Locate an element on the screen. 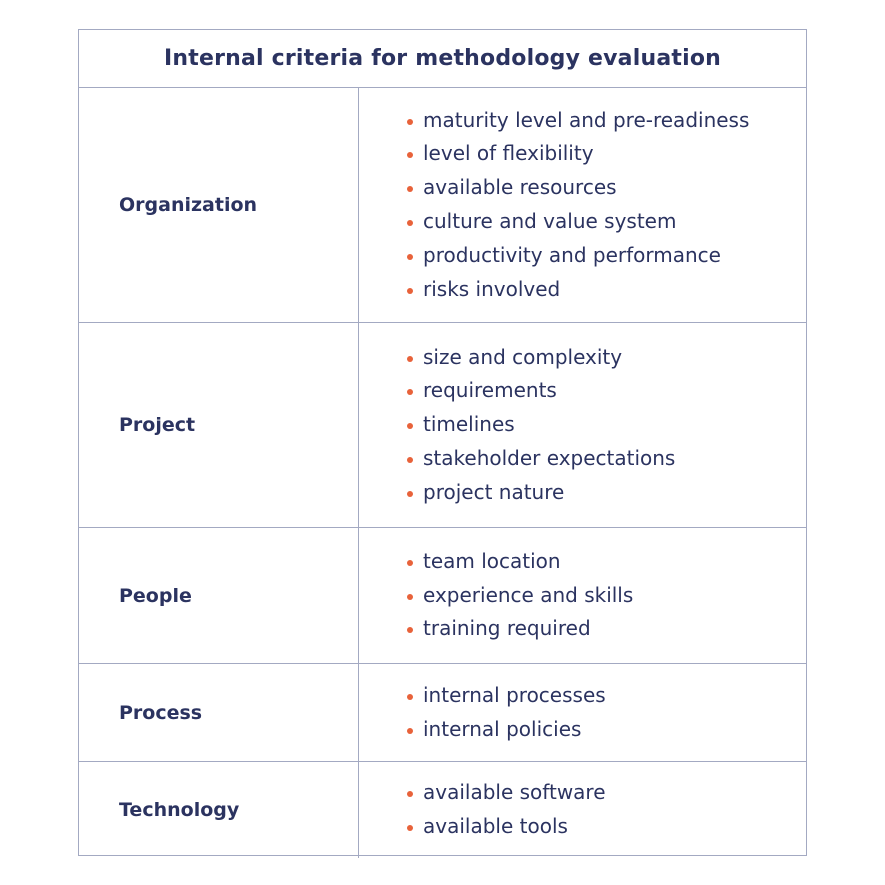 The width and height of the screenshot is (885, 885). list-item: risks involved is located at coordinates (606, 290).